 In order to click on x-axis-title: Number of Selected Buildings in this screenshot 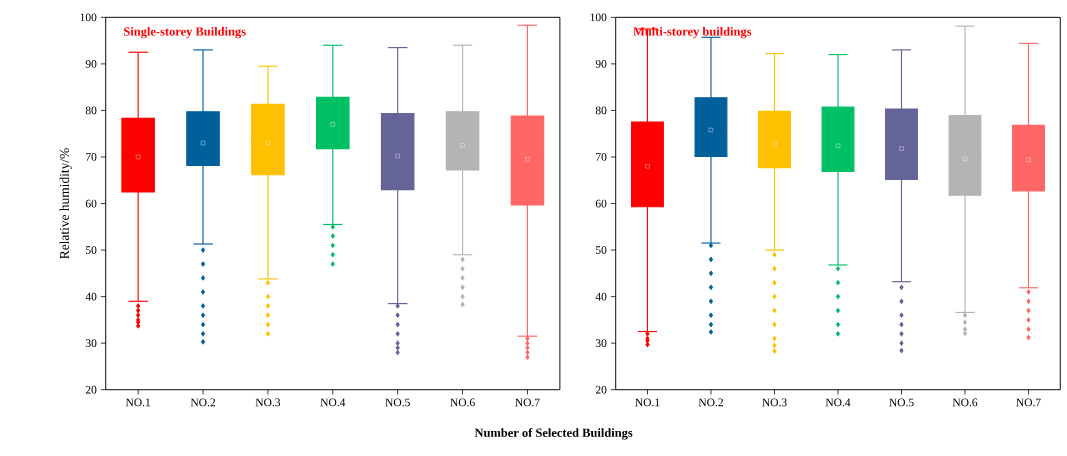, I will do `click(553, 433)`.